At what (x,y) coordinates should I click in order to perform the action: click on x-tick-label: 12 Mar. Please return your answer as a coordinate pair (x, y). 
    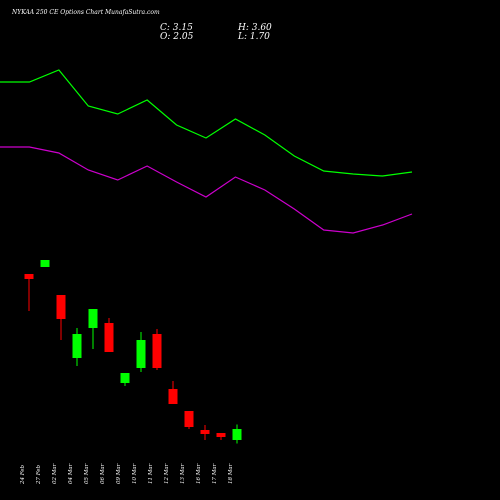
    Looking at the image, I should click on (167, 473).